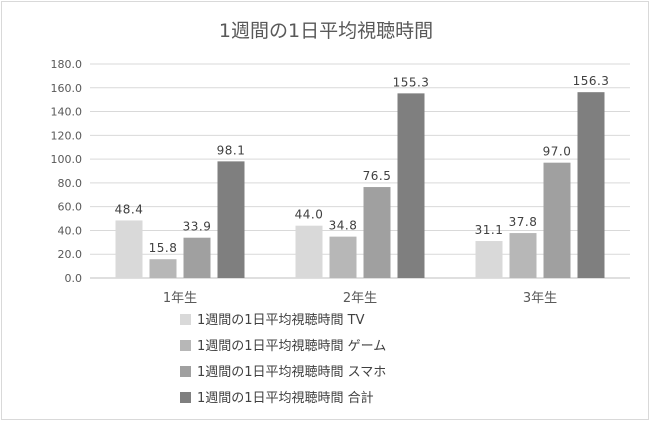  I want to click on data-label: 31.1, so click(489, 230).